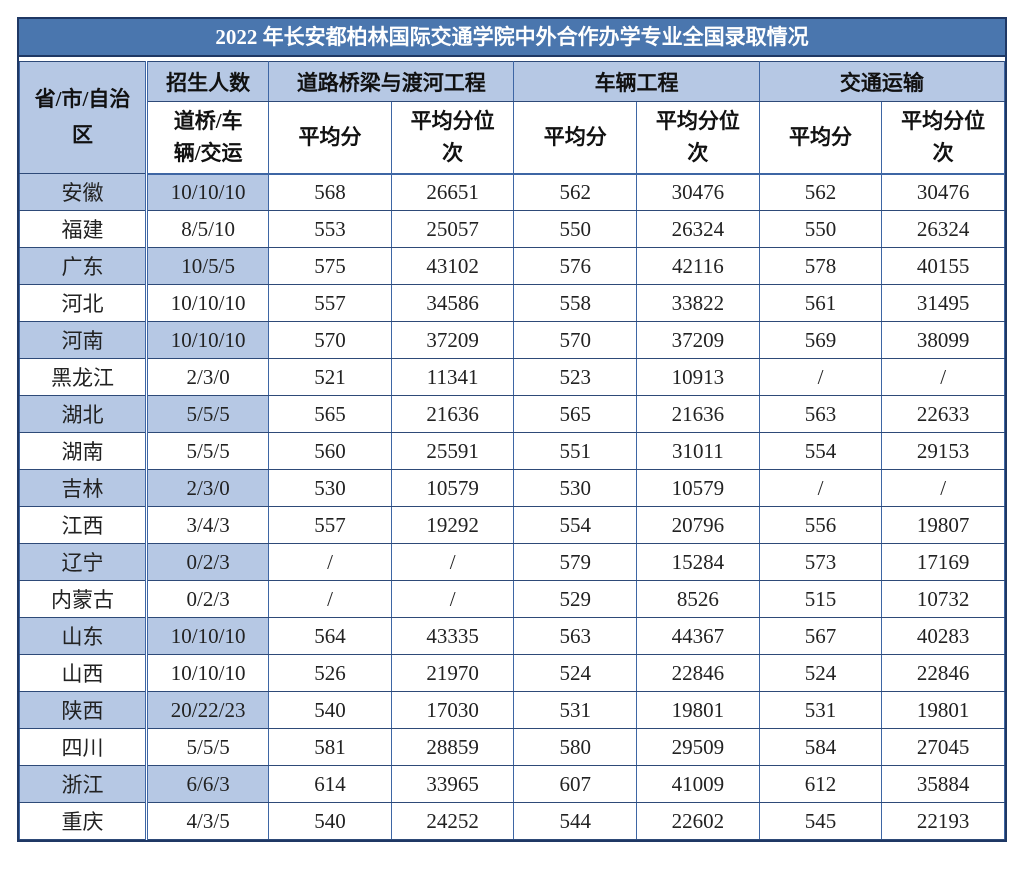 The image size is (1024, 884). Describe the element at coordinates (511, 377) in the screenshot. I see `table-row: 黑龙江 2/3/0 521 11341 523 10913//` at that location.